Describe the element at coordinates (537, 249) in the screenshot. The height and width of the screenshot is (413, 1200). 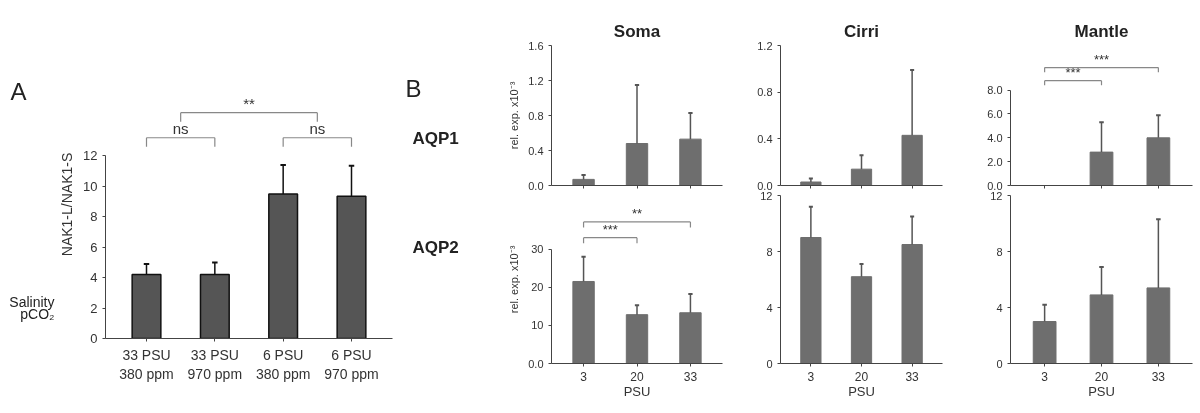
I see `y-tick-label: 30` at that location.